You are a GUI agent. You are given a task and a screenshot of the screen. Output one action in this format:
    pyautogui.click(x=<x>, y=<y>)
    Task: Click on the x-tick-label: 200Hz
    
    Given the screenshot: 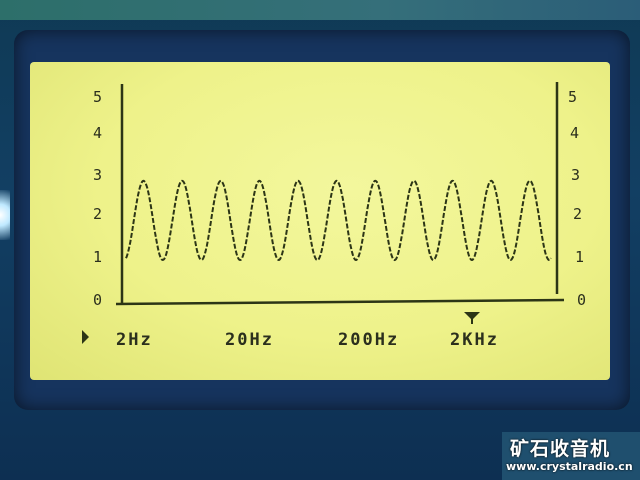 What is the action you would take?
    pyautogui.click(x=368, y=340)
    